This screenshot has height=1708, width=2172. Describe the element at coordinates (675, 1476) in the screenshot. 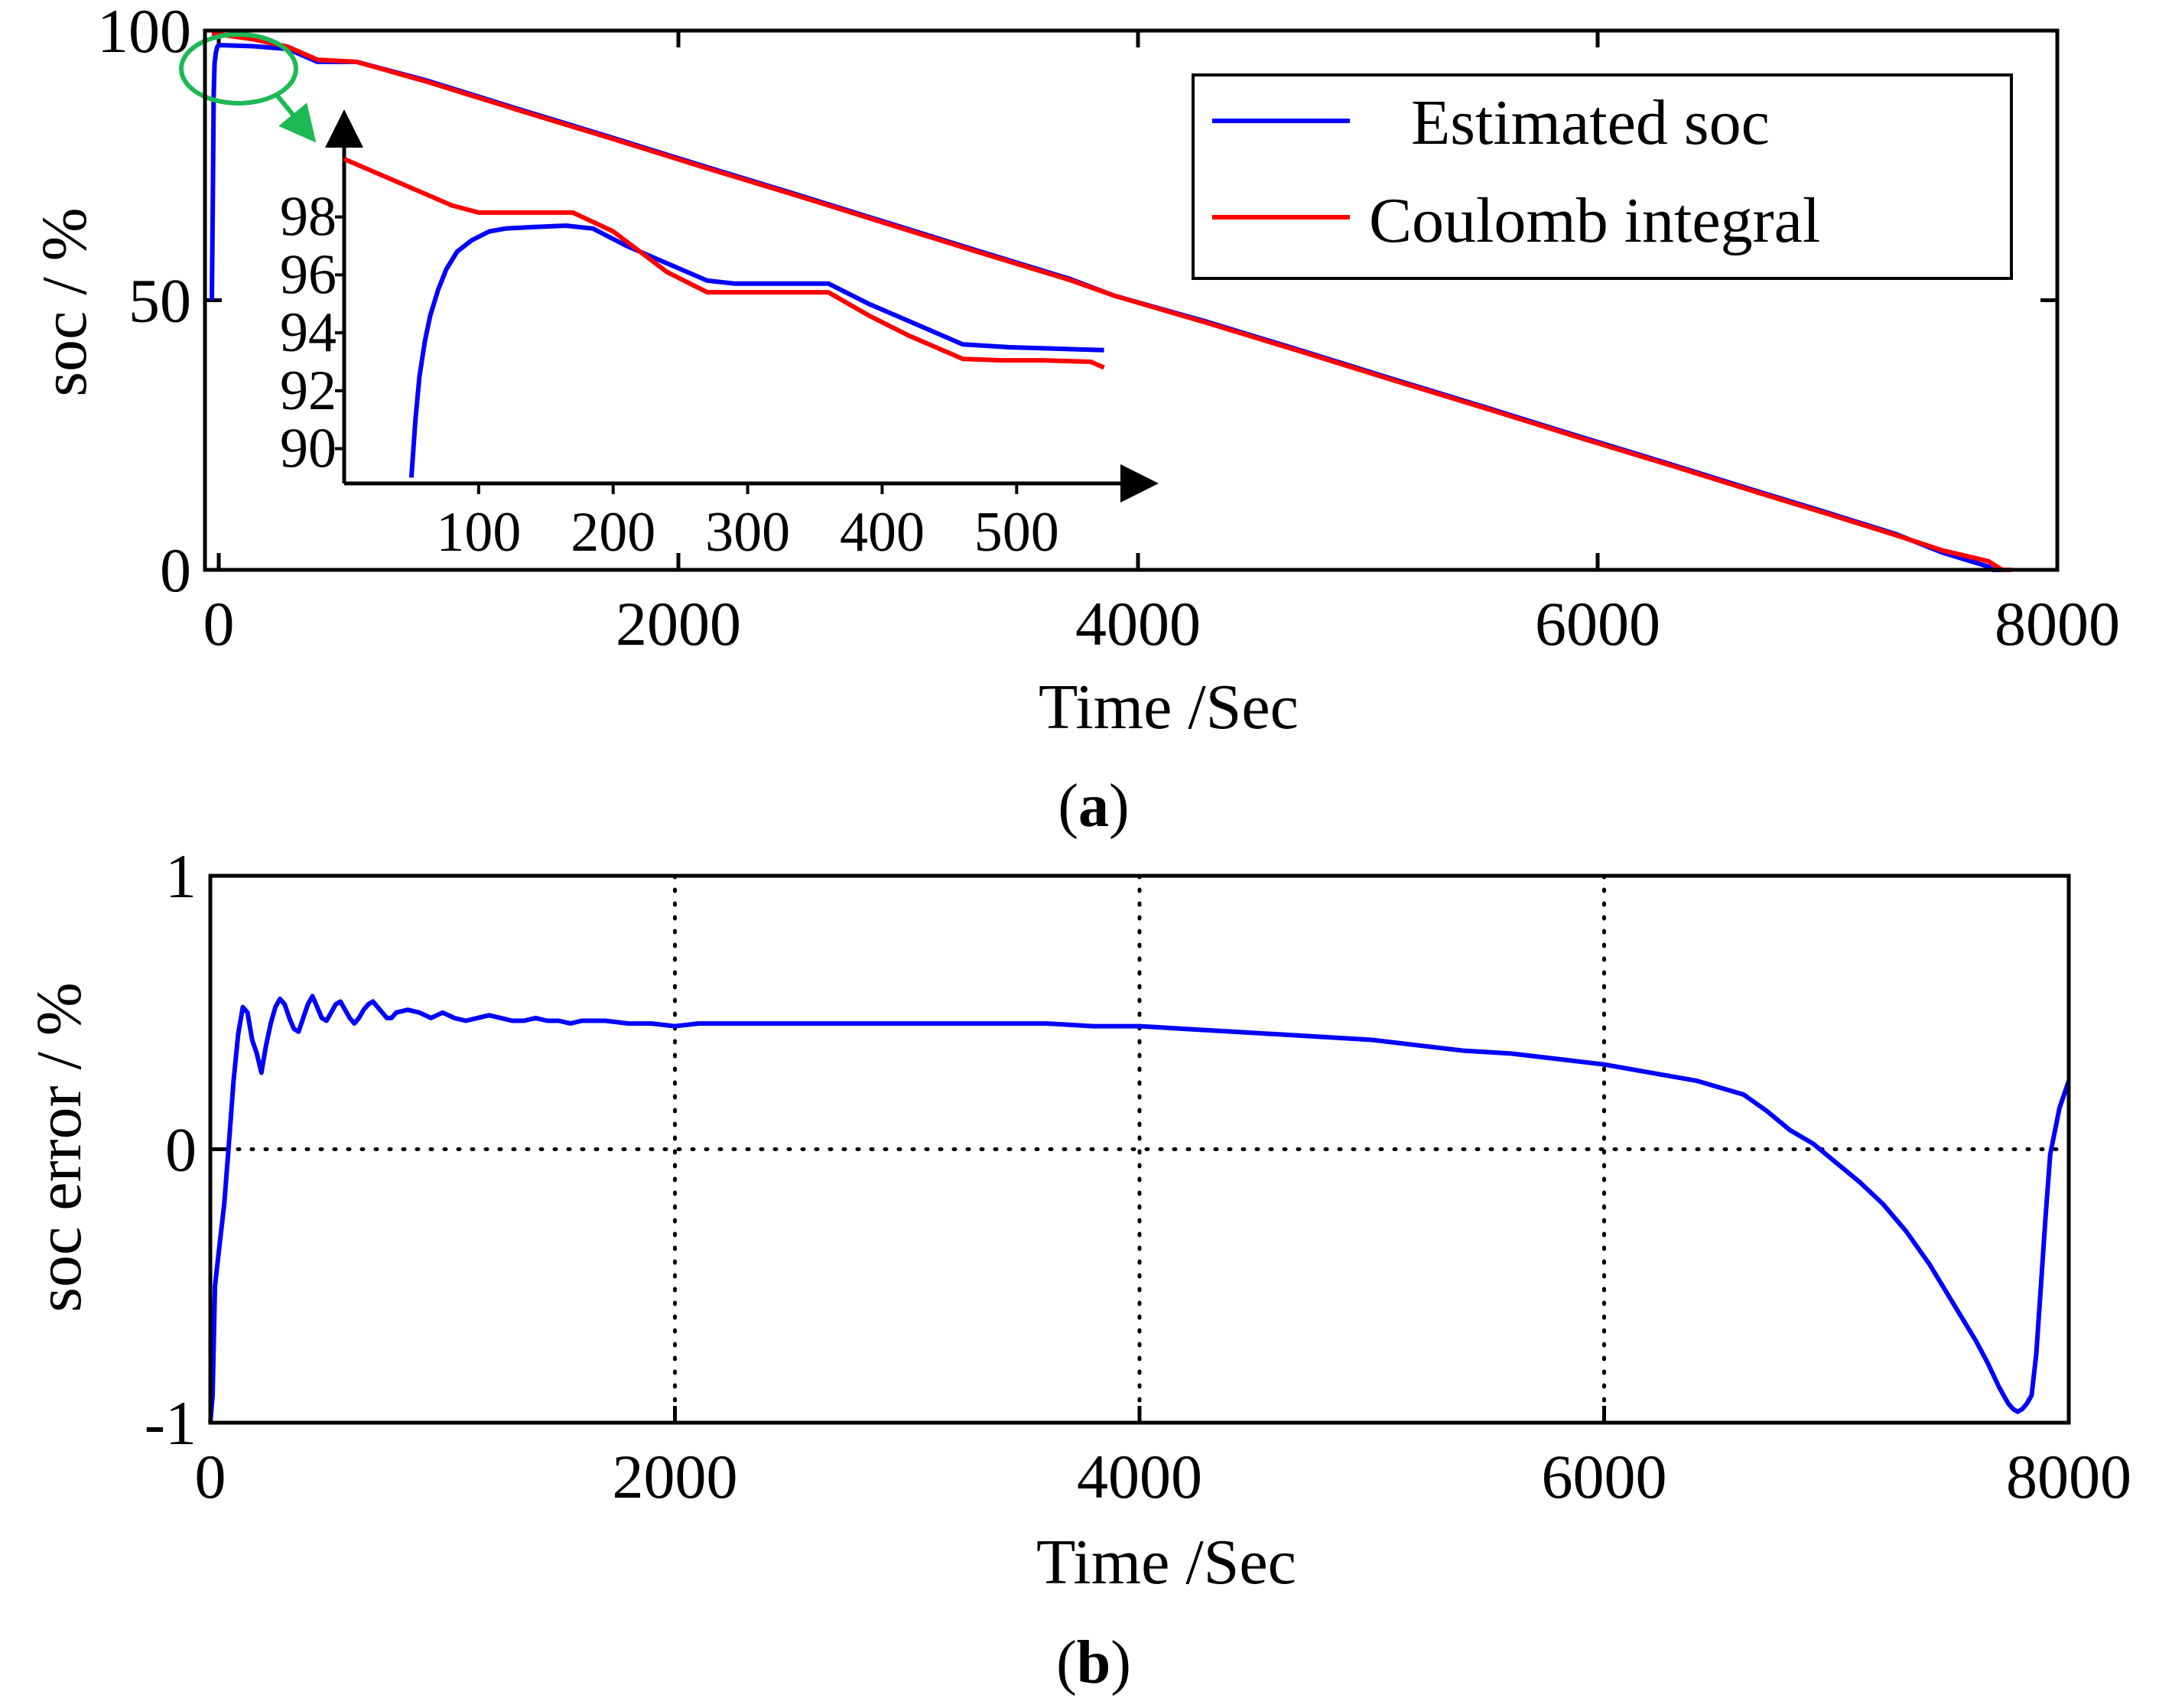

I see `panel-b-xtick-label: 2000` at that location.